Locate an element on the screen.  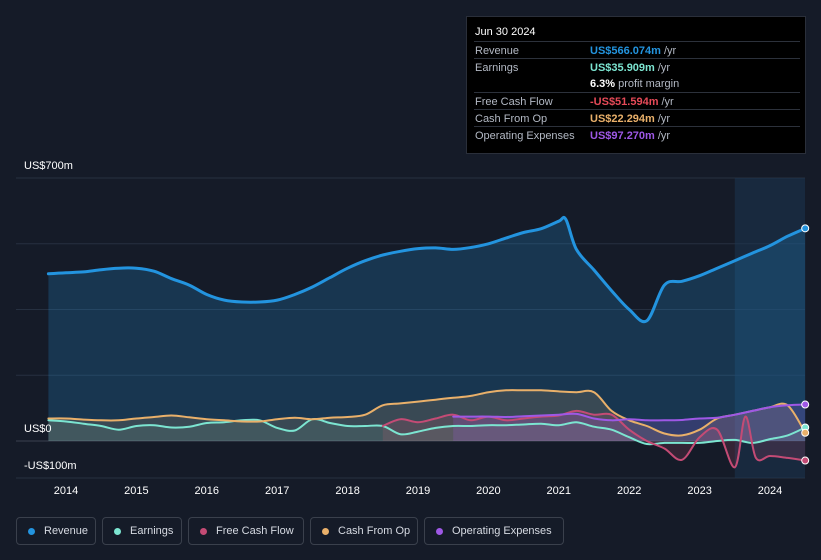
legend-item-free-cash-flow: Free Cash Flow is located at coordinates (246, 531).